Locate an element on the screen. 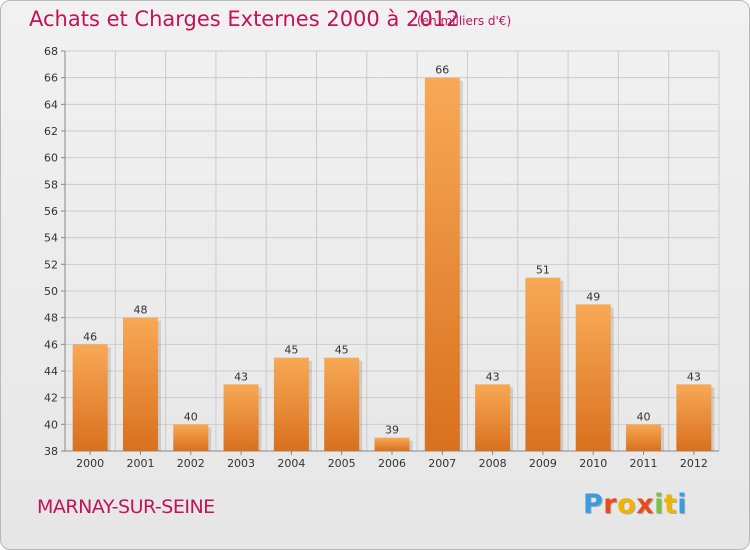  bar-2000 is located at coordinates (90, 397).